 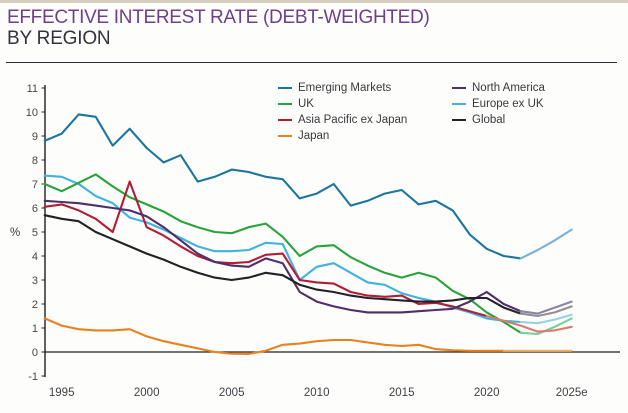 I want to click on y-tick-label: 11, so click(x=32, y=89).